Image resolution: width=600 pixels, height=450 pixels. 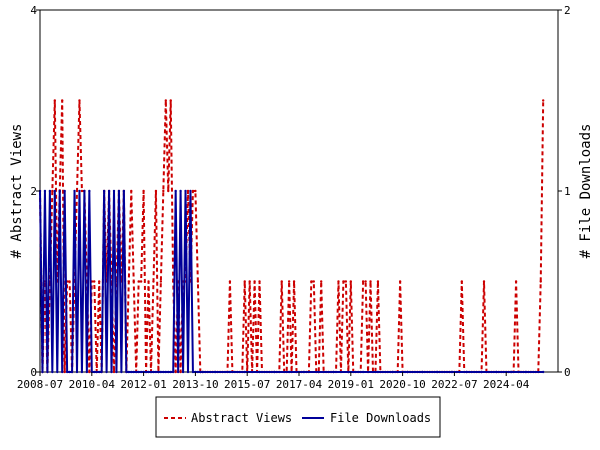 What do you see at coordinates (380, 418) in the screenshot?
I see `legend-label-file-downloads: File Downloads` at bounding box center [380, 418].